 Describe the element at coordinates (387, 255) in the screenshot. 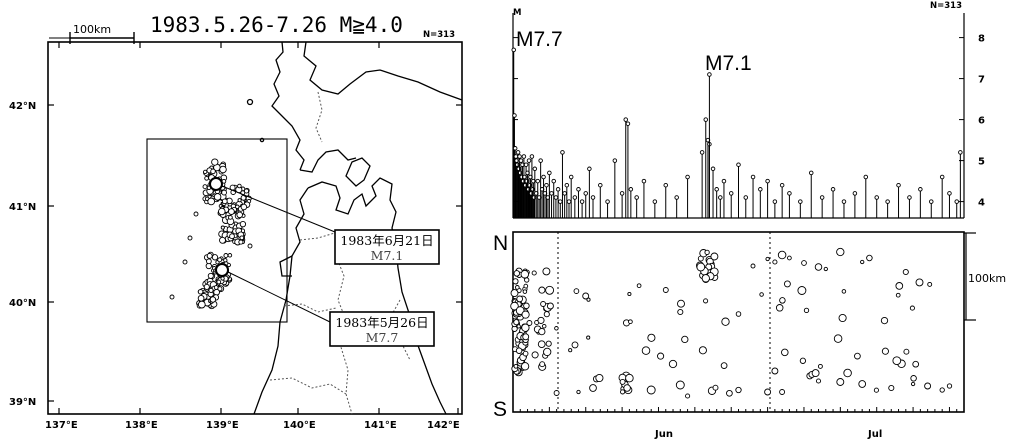

I see `callout-1-mag: M7.1` at that location.